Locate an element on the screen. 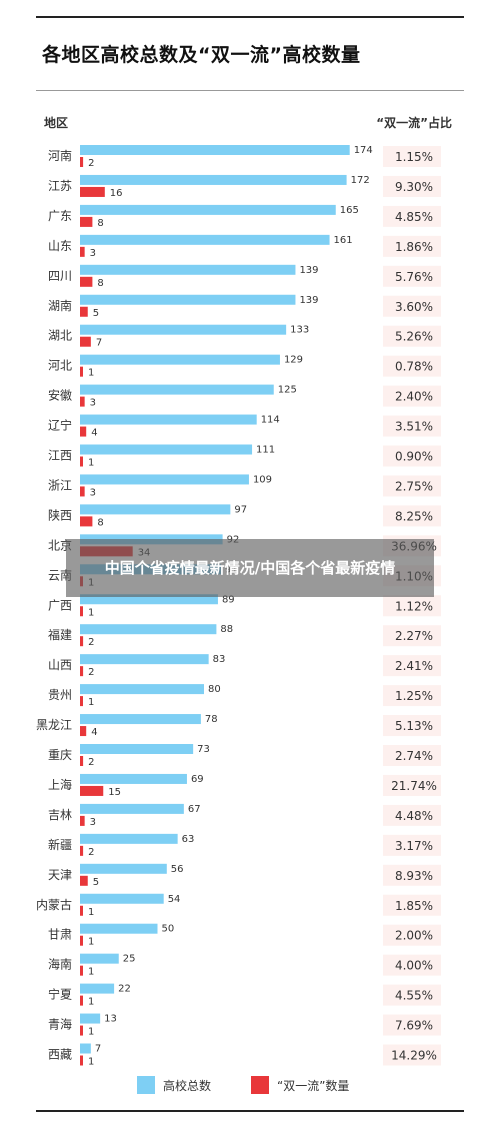 Image resolution: width=500 pixels, height=1141 pixels. region-label: 湖北 is located at coordinates (60, 335).